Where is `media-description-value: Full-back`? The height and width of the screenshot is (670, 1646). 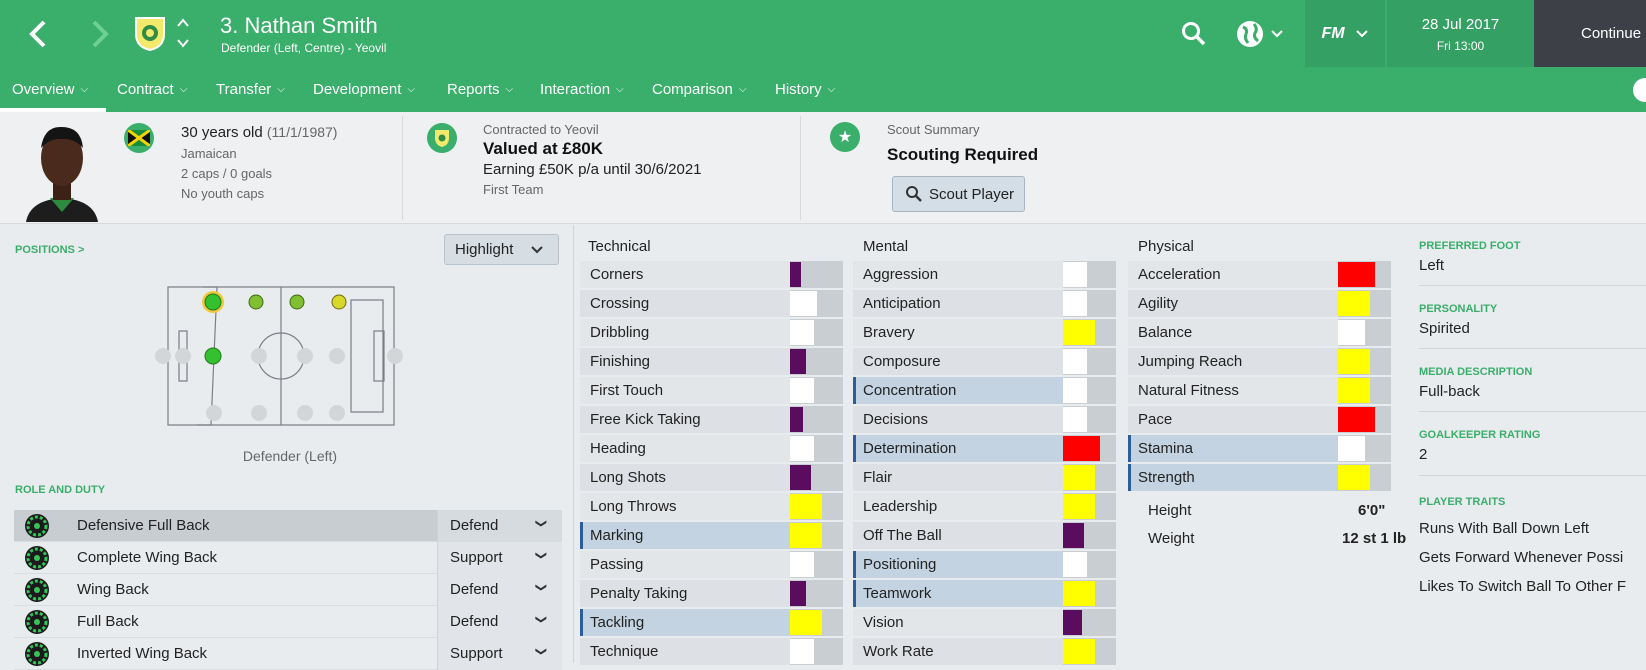 media-description-value: Full-back is located at coordinates (1449, 391).